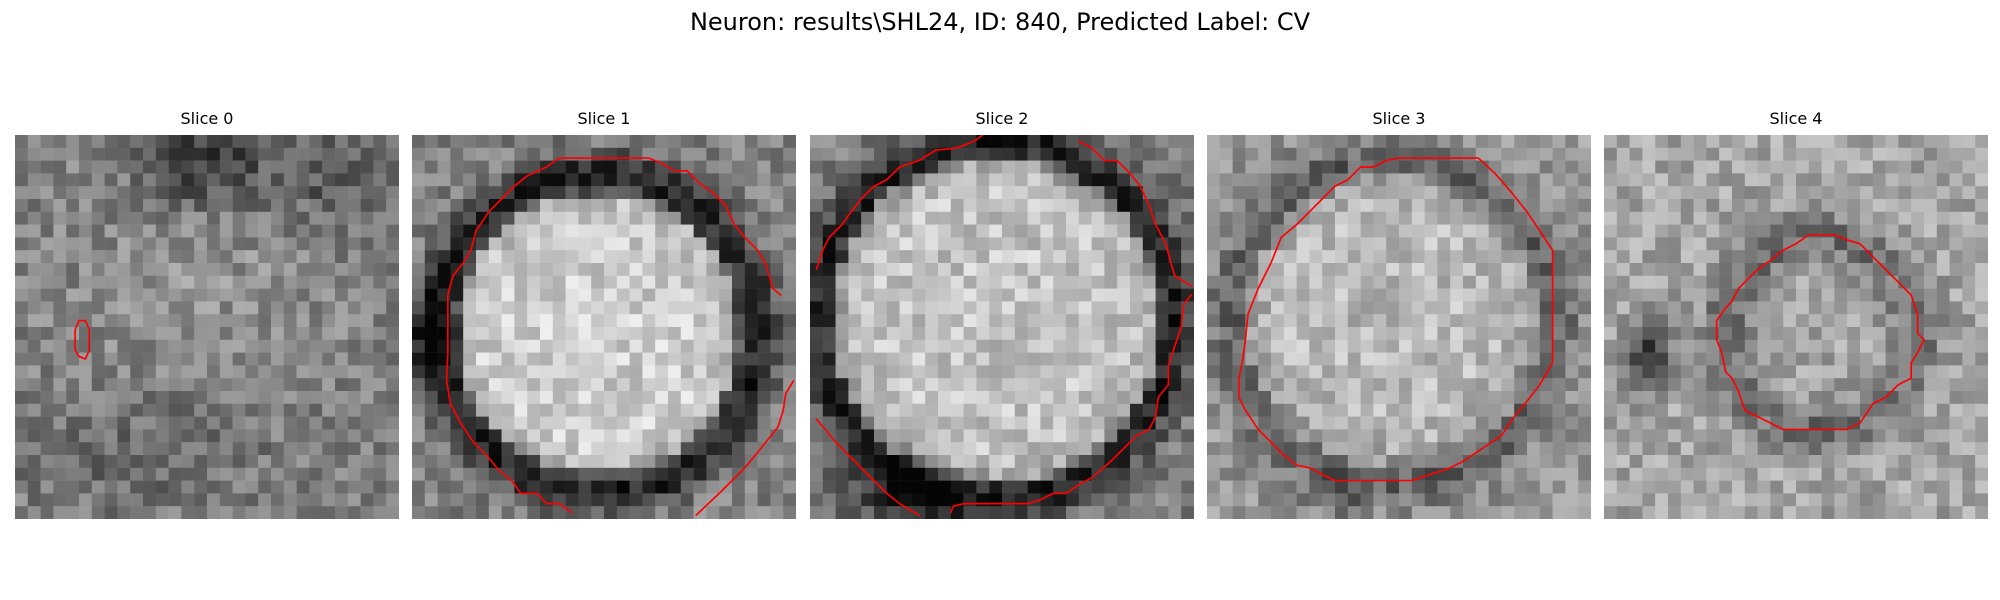 The width and height of the screenshot is (2000, 600). I want to click on slice-title: Slice 3, so click(1399, 118).